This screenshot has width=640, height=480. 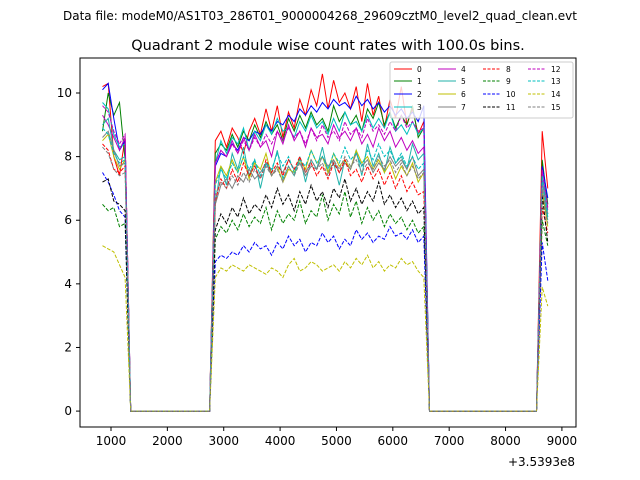 I want to click on legend-label-4: 4, so click(x=463, y=69).